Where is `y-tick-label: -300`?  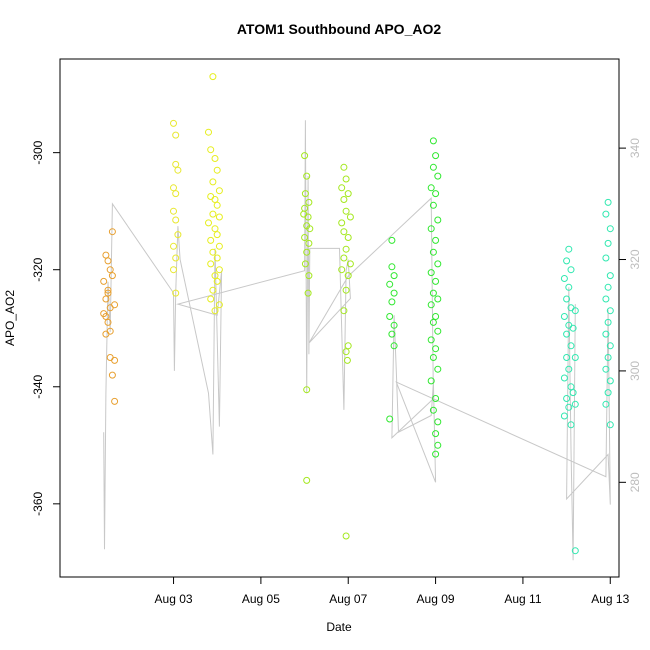 y-tick-label: -300 is located at coordinates (38, 152).